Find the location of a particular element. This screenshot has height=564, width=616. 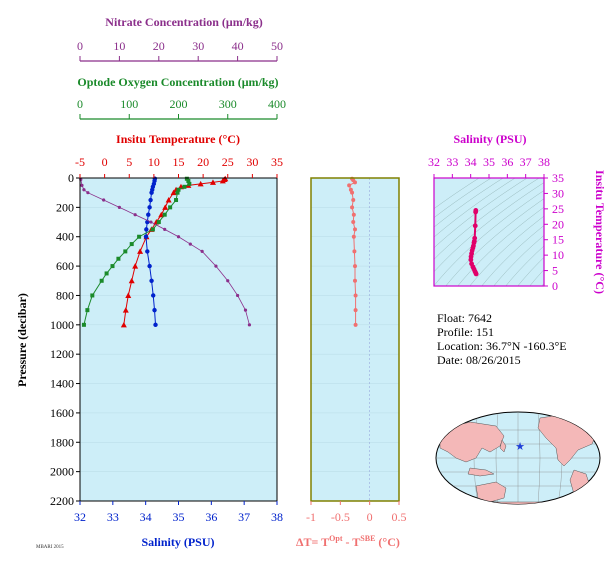

temperature-tick-label: 25 is located at coordinates (228, 162).